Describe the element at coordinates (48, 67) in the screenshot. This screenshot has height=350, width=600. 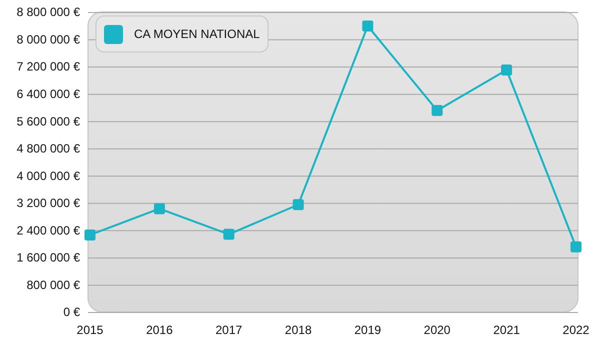
I see `y-tick-label: 7 200 000 €` at that location.